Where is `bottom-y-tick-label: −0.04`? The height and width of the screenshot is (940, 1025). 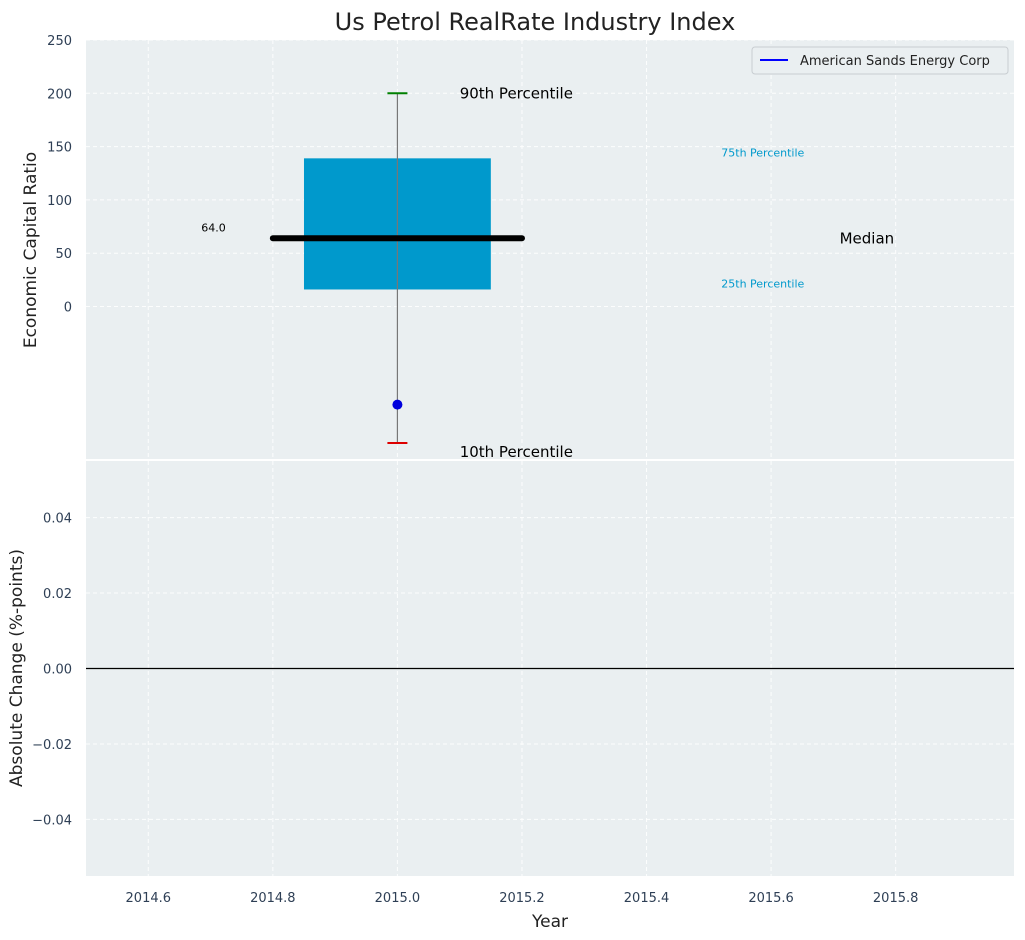 bottom-y-tick-label: −0.04 is located at coordinates (52, 820).